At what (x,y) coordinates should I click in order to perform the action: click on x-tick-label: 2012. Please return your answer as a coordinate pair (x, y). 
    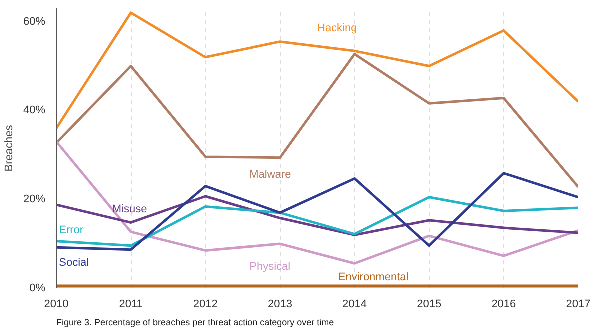
    Looking at the image, I should click on (205, 304).